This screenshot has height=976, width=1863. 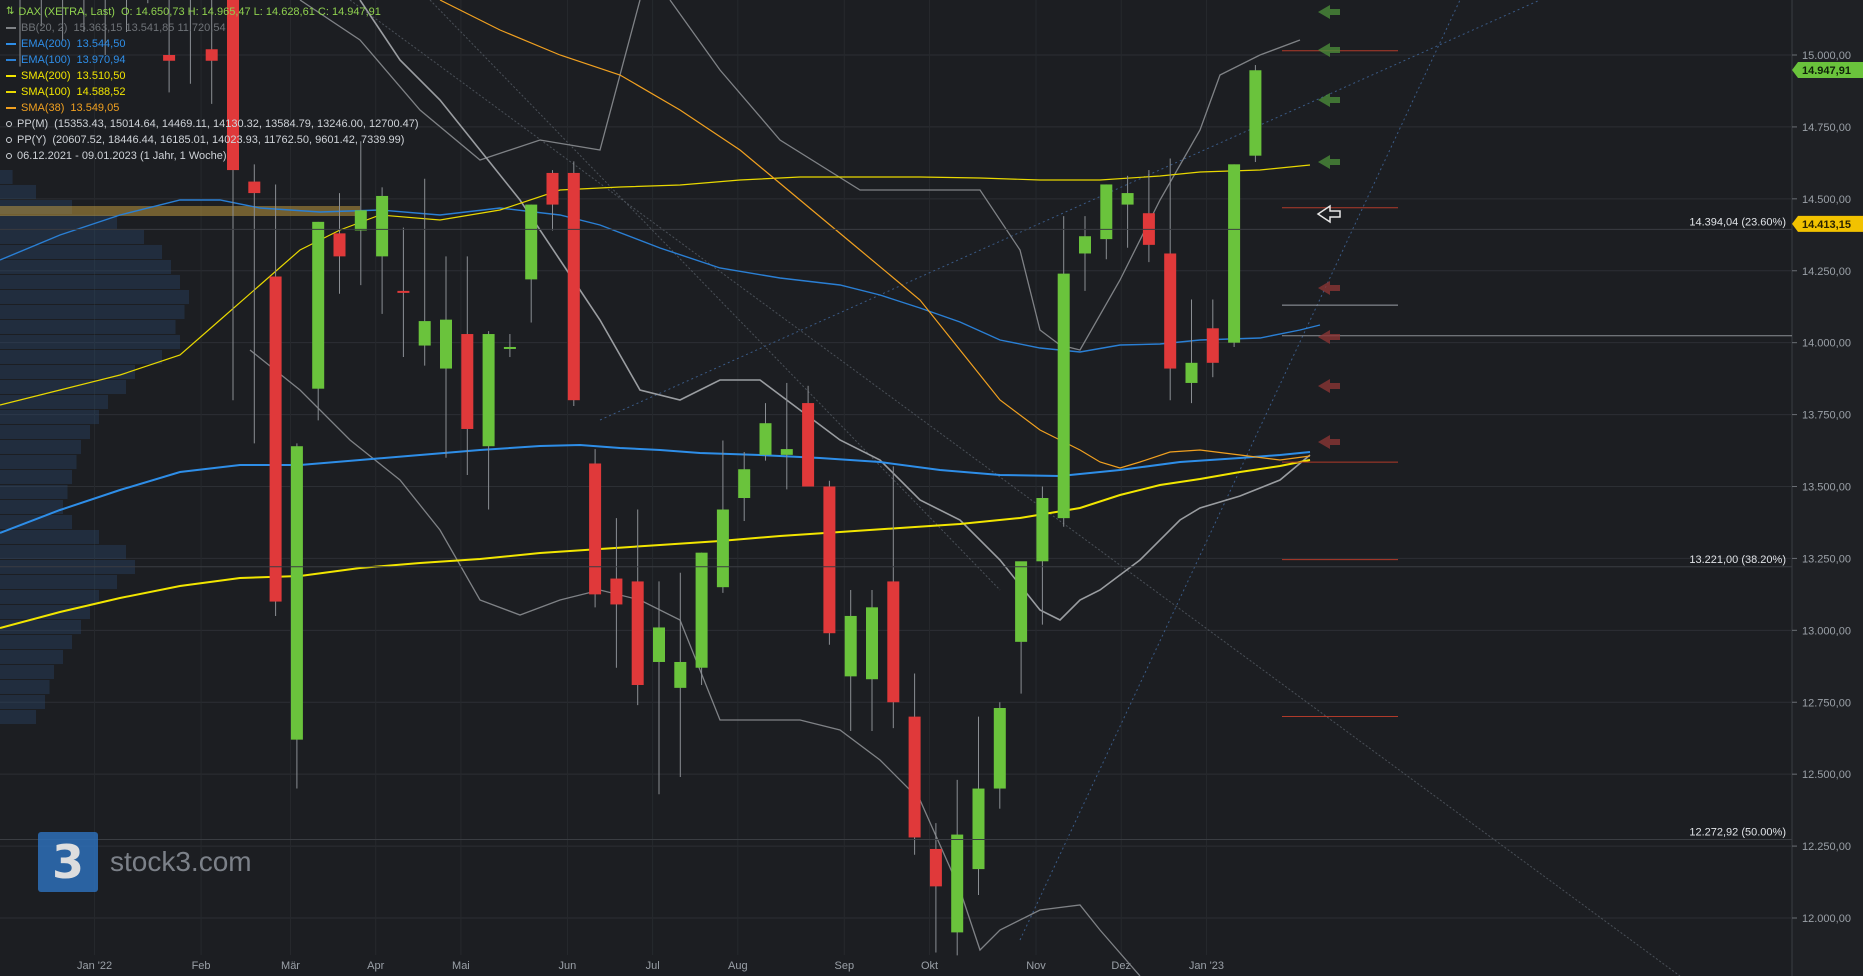 What do you see at coordinates (470, 80) in the screenshot?
I see `bollinger-upper-band` at bounding box center [470, 80].